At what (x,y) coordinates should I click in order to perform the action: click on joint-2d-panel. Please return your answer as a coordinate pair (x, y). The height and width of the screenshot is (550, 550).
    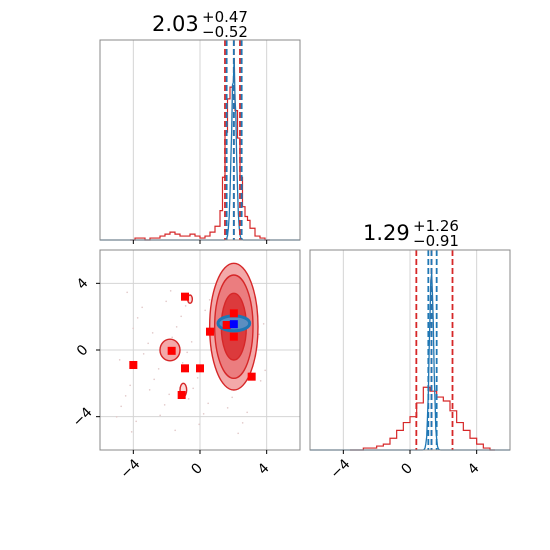
    Looking at the image, I should click on (198, 351).